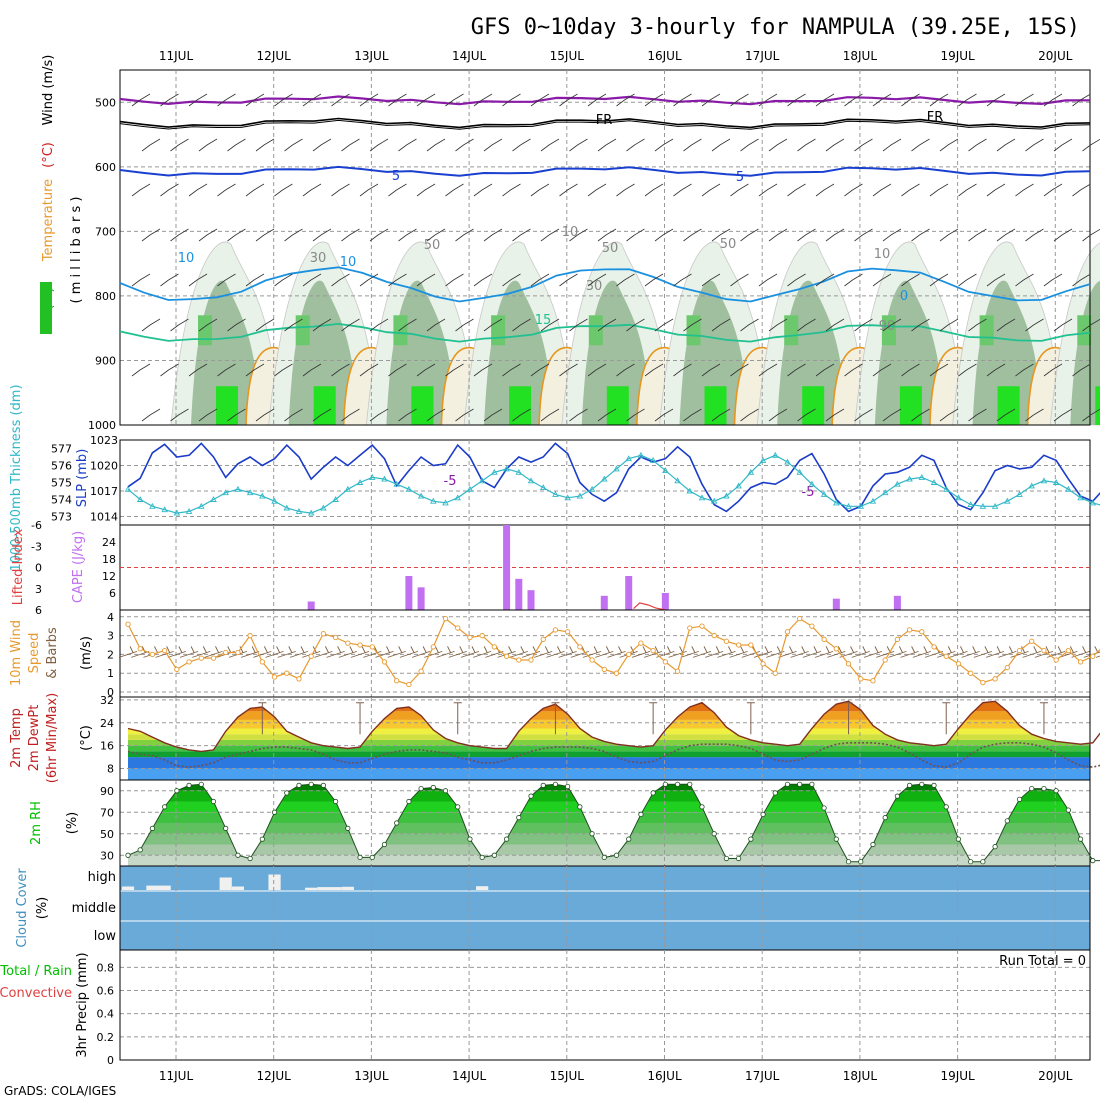 This screenshot has height=1100, width=1100. I want to click on rh-band, so click(609, 839).